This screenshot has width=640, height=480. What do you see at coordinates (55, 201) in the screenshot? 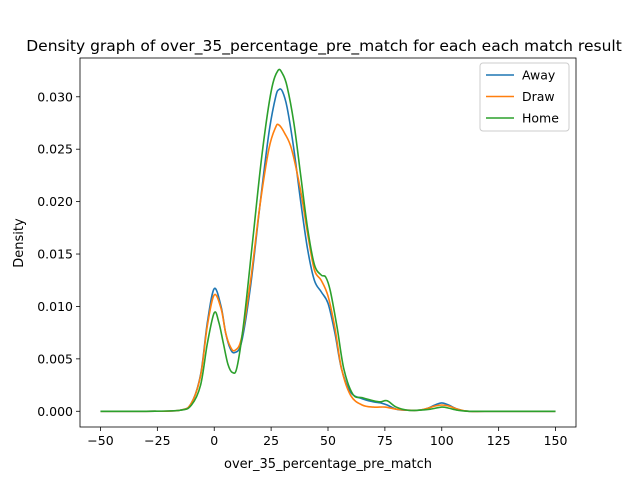
I see `y-tick-label: 0.020` at bounding box center [55, 201].